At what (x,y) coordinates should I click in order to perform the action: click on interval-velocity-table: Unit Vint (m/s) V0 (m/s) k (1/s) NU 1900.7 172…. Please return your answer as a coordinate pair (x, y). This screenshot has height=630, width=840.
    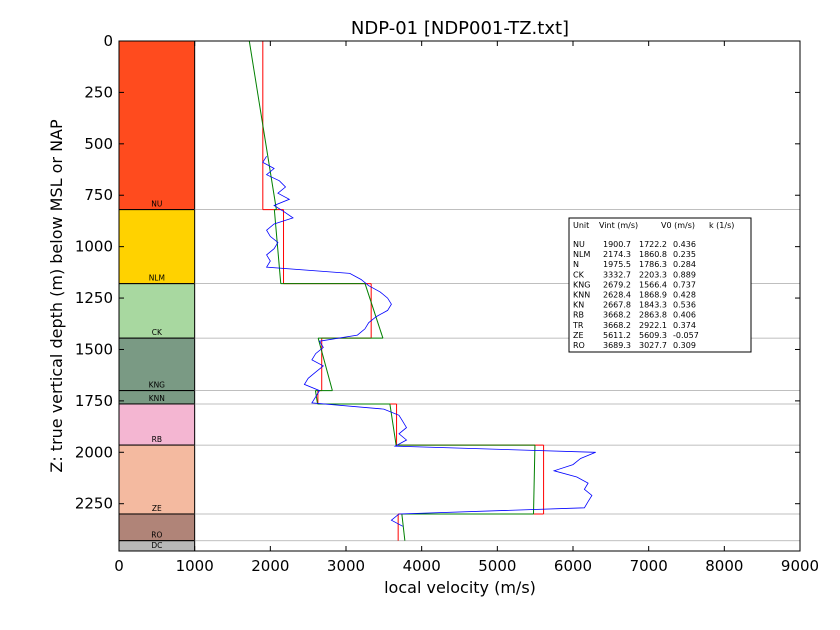
    Looking at the image, I should click on (660, 285).